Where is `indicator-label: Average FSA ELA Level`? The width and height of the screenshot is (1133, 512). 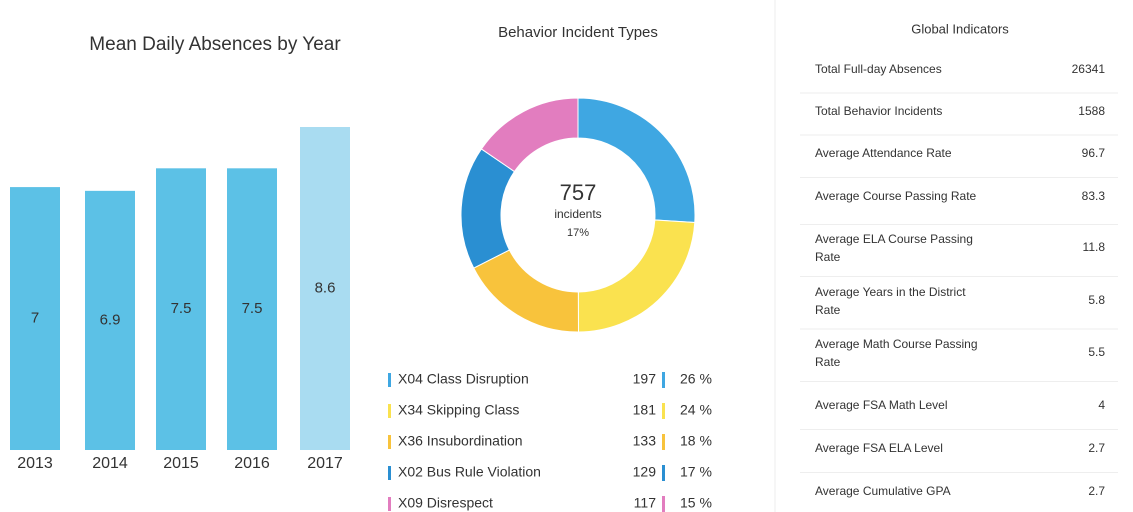
indicator-label: Average FSA ELA Level is located at coordinates (879, 448).